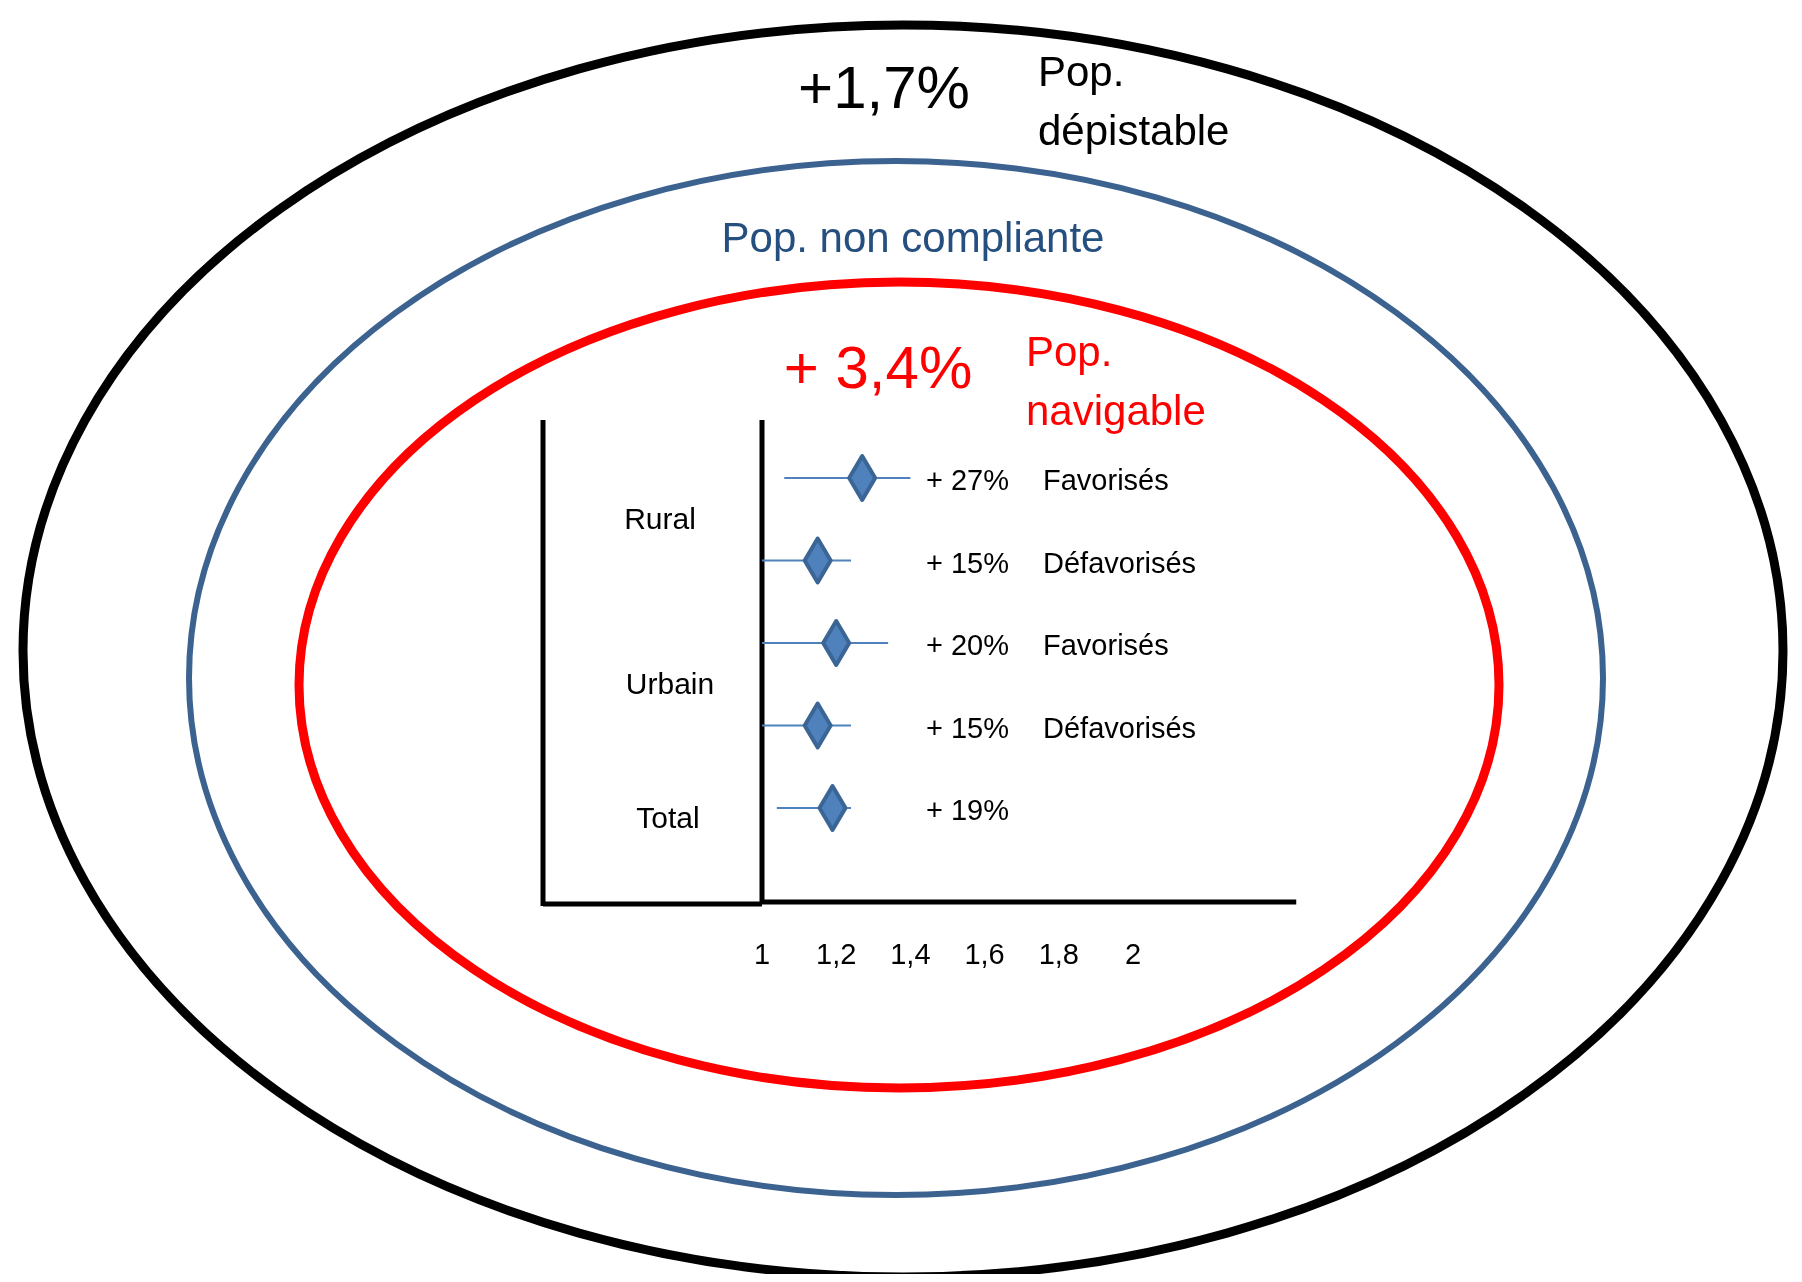 The image size is (1802, 1282). What do you see at coordinates (884, 87) in the screenshot?
I see `text: +1,7%` at bounding box center [884, 87].